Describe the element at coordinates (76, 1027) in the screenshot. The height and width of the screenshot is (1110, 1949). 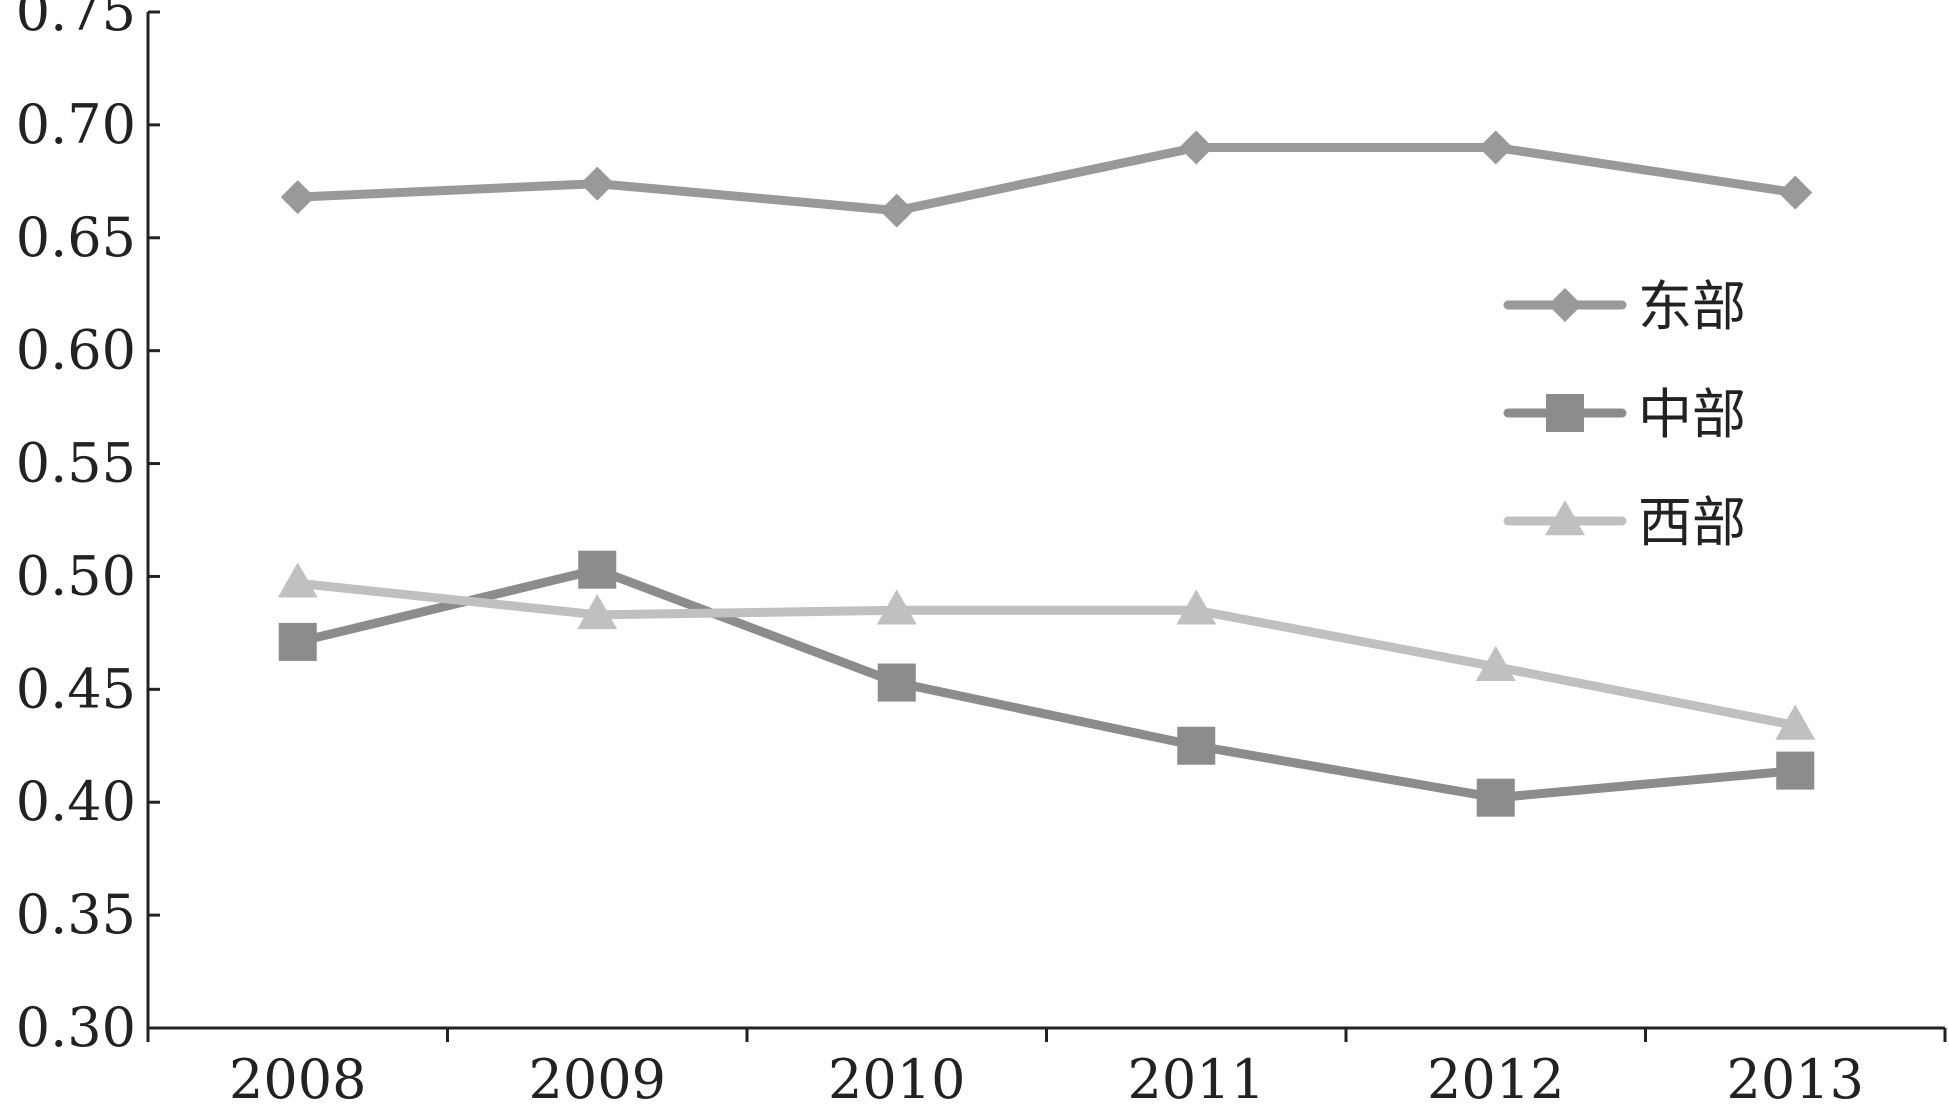
I see `y-tick-label: 0.30` at that location.